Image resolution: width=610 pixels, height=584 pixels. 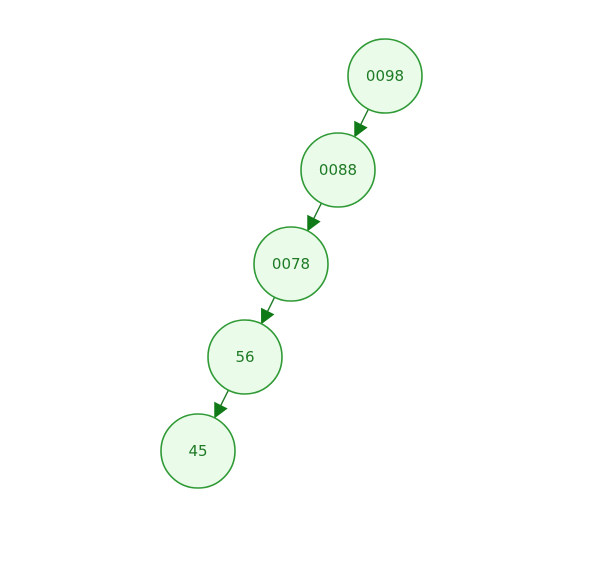 I want to click on tree-node-n56: 56, so click(x=245, y=357).